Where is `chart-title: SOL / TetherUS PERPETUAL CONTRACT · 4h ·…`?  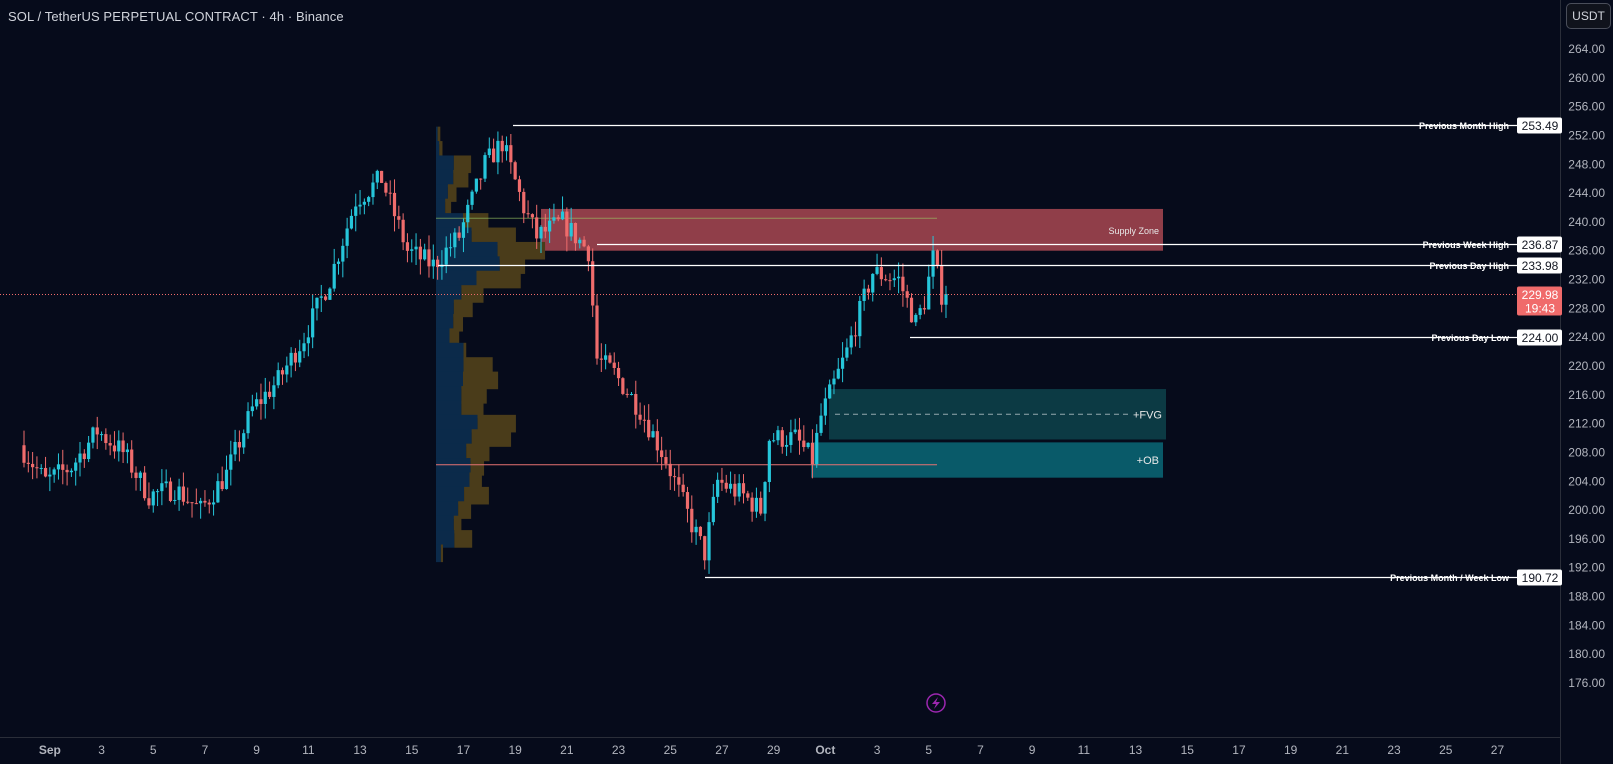 chart-title: SOL / TetherUS PERPETUAL CONTRACT · 4h ·… is located at coordinates (176, 16).